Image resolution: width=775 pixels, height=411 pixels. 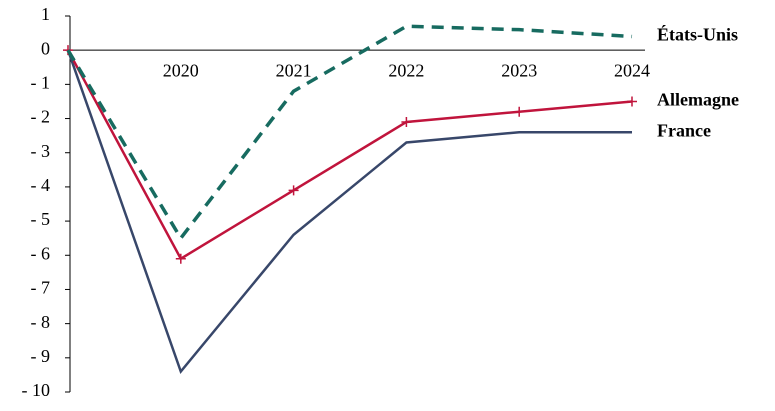 I want to click on y-tick-label: - 8, so click(x=41, y=322).